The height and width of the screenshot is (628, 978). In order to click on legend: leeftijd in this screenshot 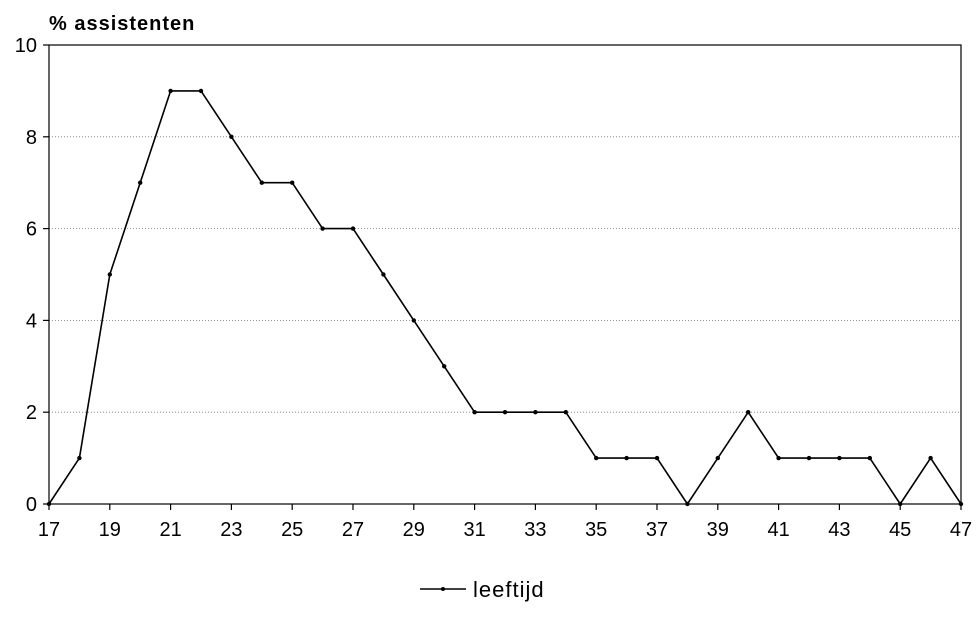, I will do `click(482, 589)`.